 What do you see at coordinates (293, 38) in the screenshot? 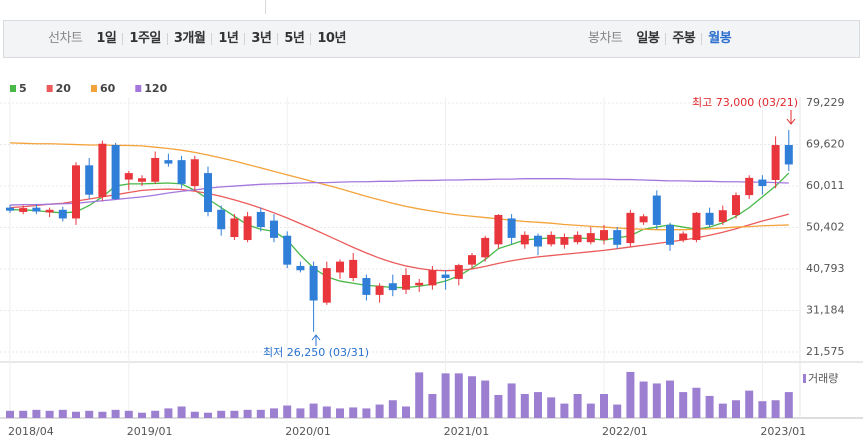
I see `period-tab: 5년` at bounding box center [293, 38].